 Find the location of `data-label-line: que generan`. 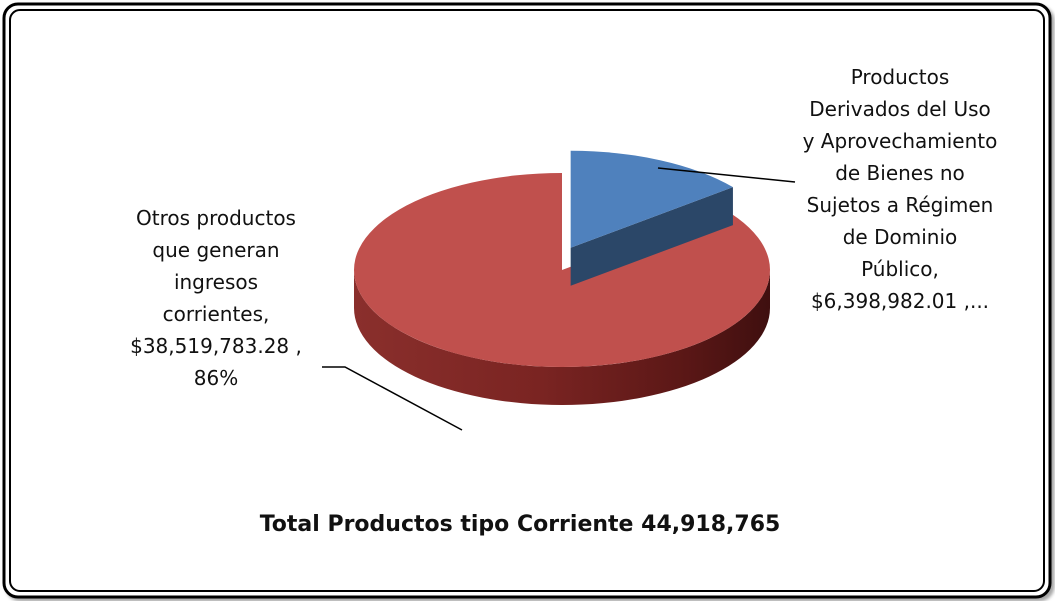

data-label-line: que generan is located at coordinates (215, 250).